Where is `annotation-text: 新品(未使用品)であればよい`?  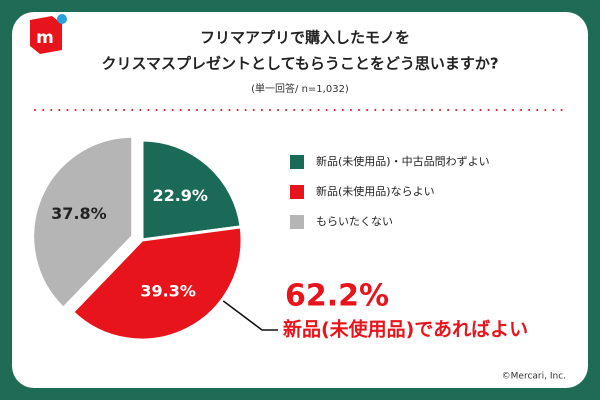
annotation-text: 新品(未使用品)であればよい is located at coordinates (405, 329).